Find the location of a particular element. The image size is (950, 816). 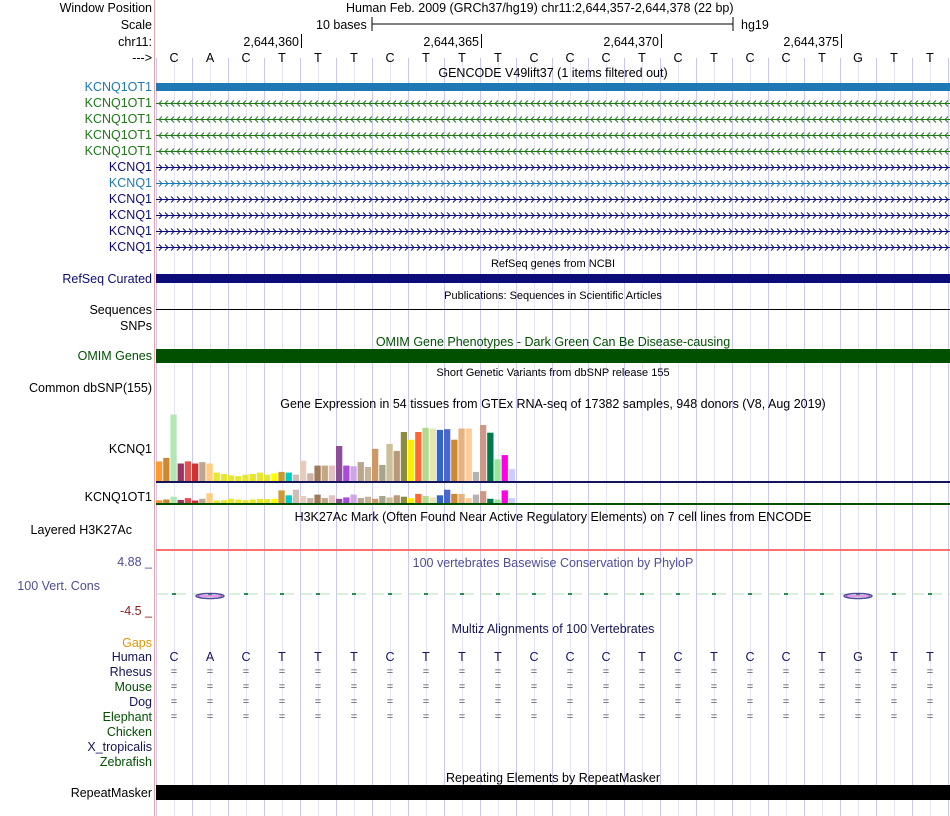

h3k27ac-label: Layered H3K27Ac is located at coordinates (81, 530).